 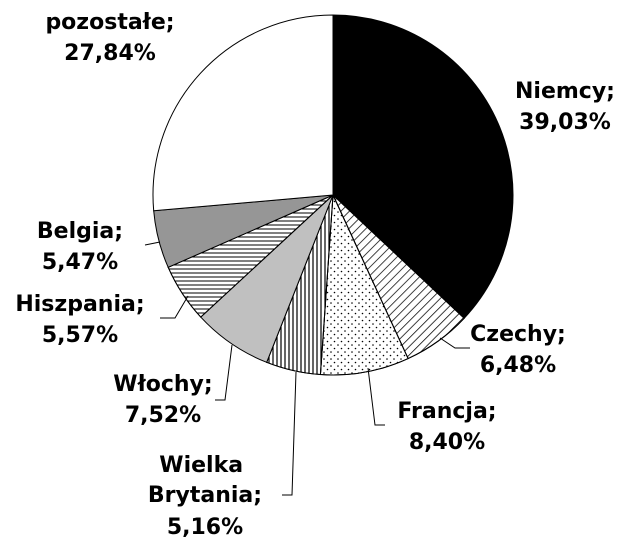 What do you see at coordinates (79, 304) in the screenshot?
I see `category-label: Hiszpania;` at bounding box center [79, 304].